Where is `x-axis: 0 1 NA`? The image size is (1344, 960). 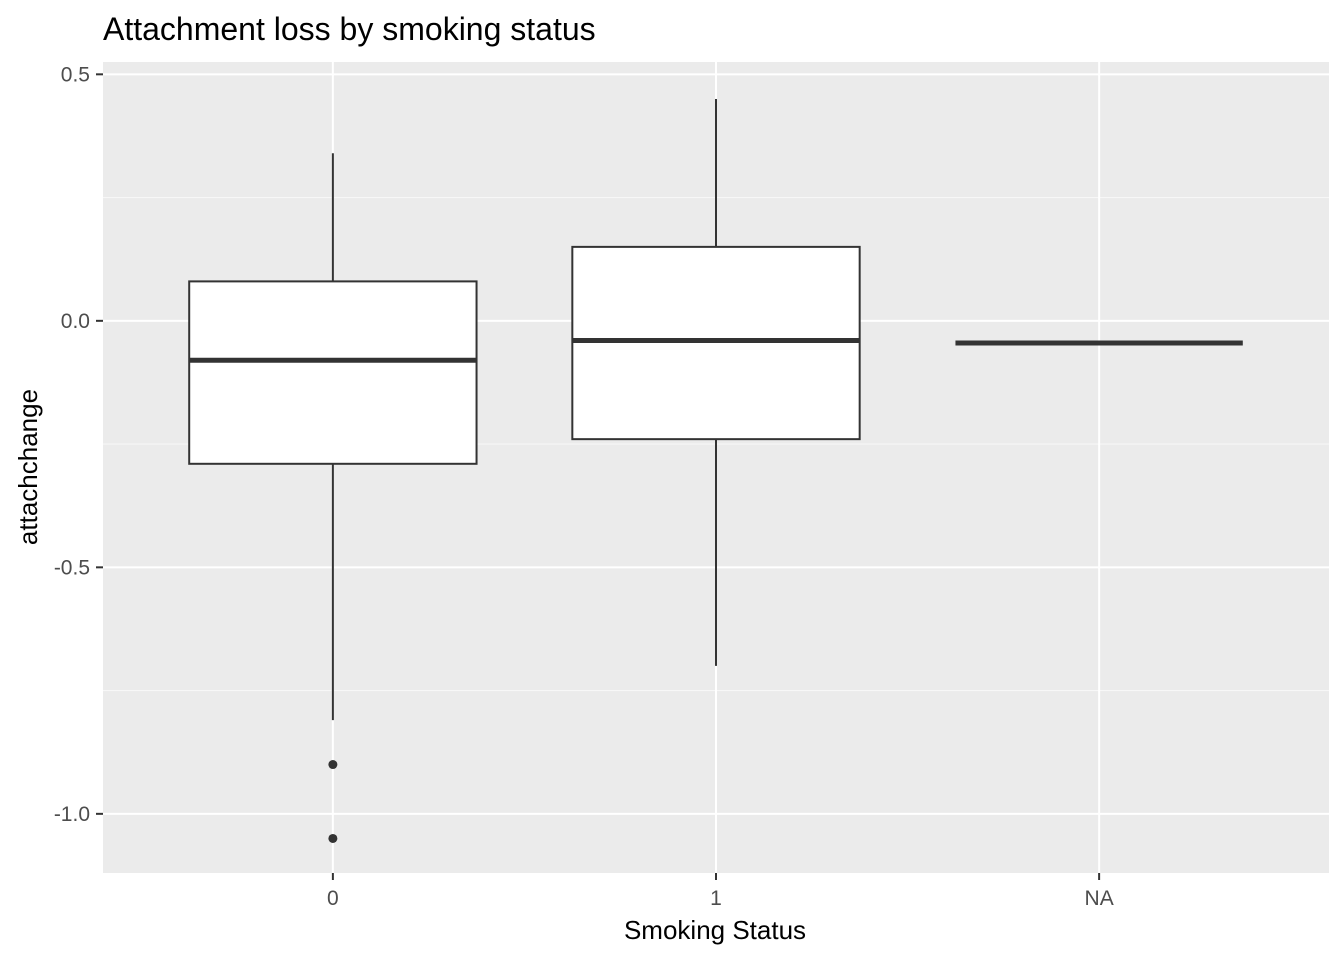 x-axis: 0 1 NA is located at coordinates (720, 891).